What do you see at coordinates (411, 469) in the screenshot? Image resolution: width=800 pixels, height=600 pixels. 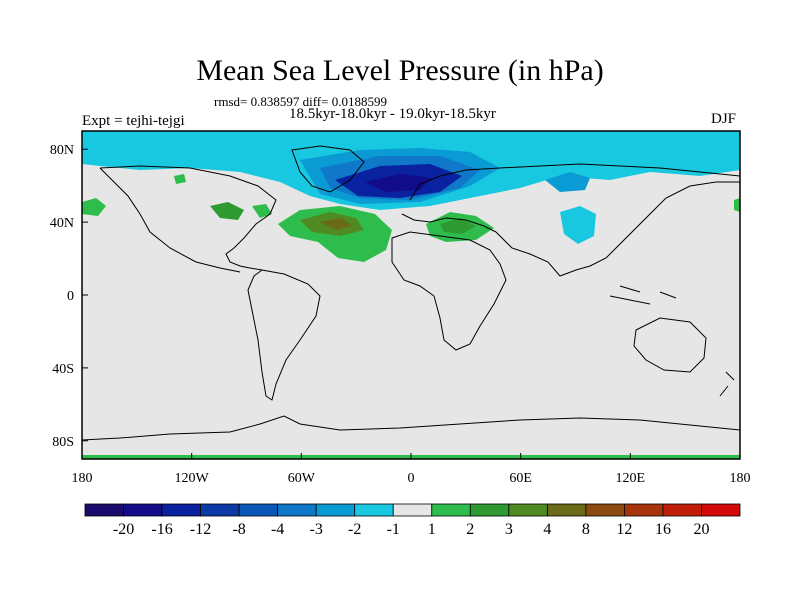 I see `x-axis: 180 120W 60W 0 60E 120E 180` at bounding box center [411, 469].